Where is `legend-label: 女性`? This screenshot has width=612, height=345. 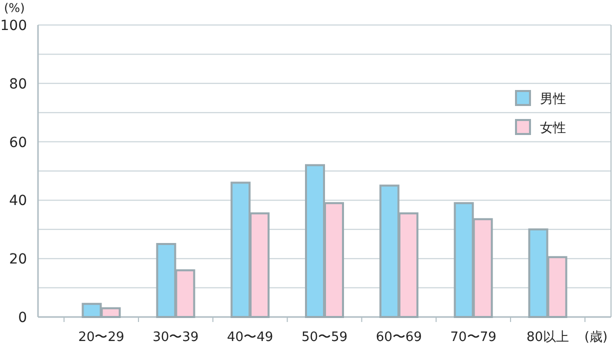 legend-label: 女性 is located at coordinates (553, 128).